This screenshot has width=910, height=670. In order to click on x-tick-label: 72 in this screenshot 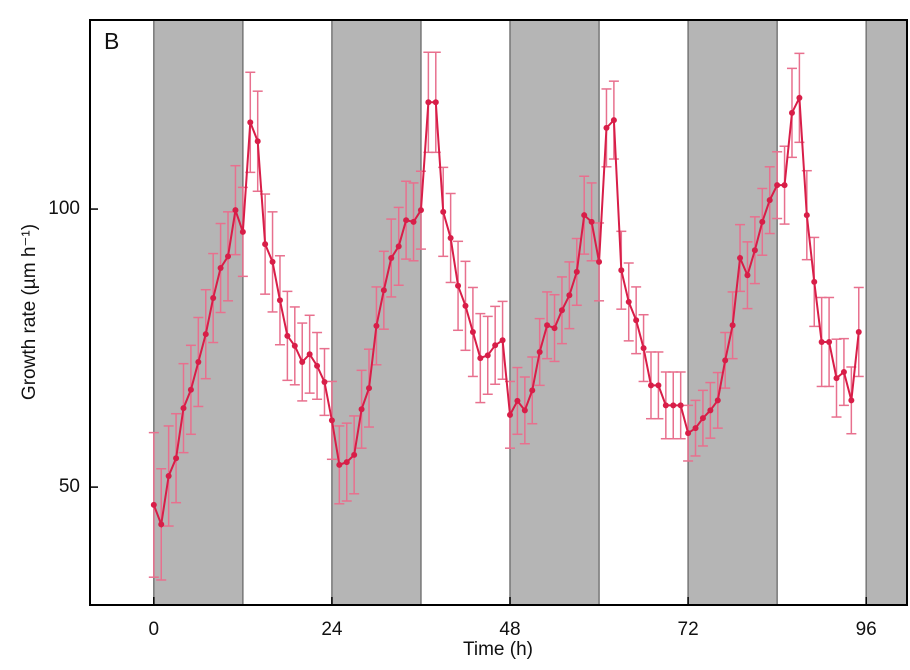, I will do `click(688, 629)`.